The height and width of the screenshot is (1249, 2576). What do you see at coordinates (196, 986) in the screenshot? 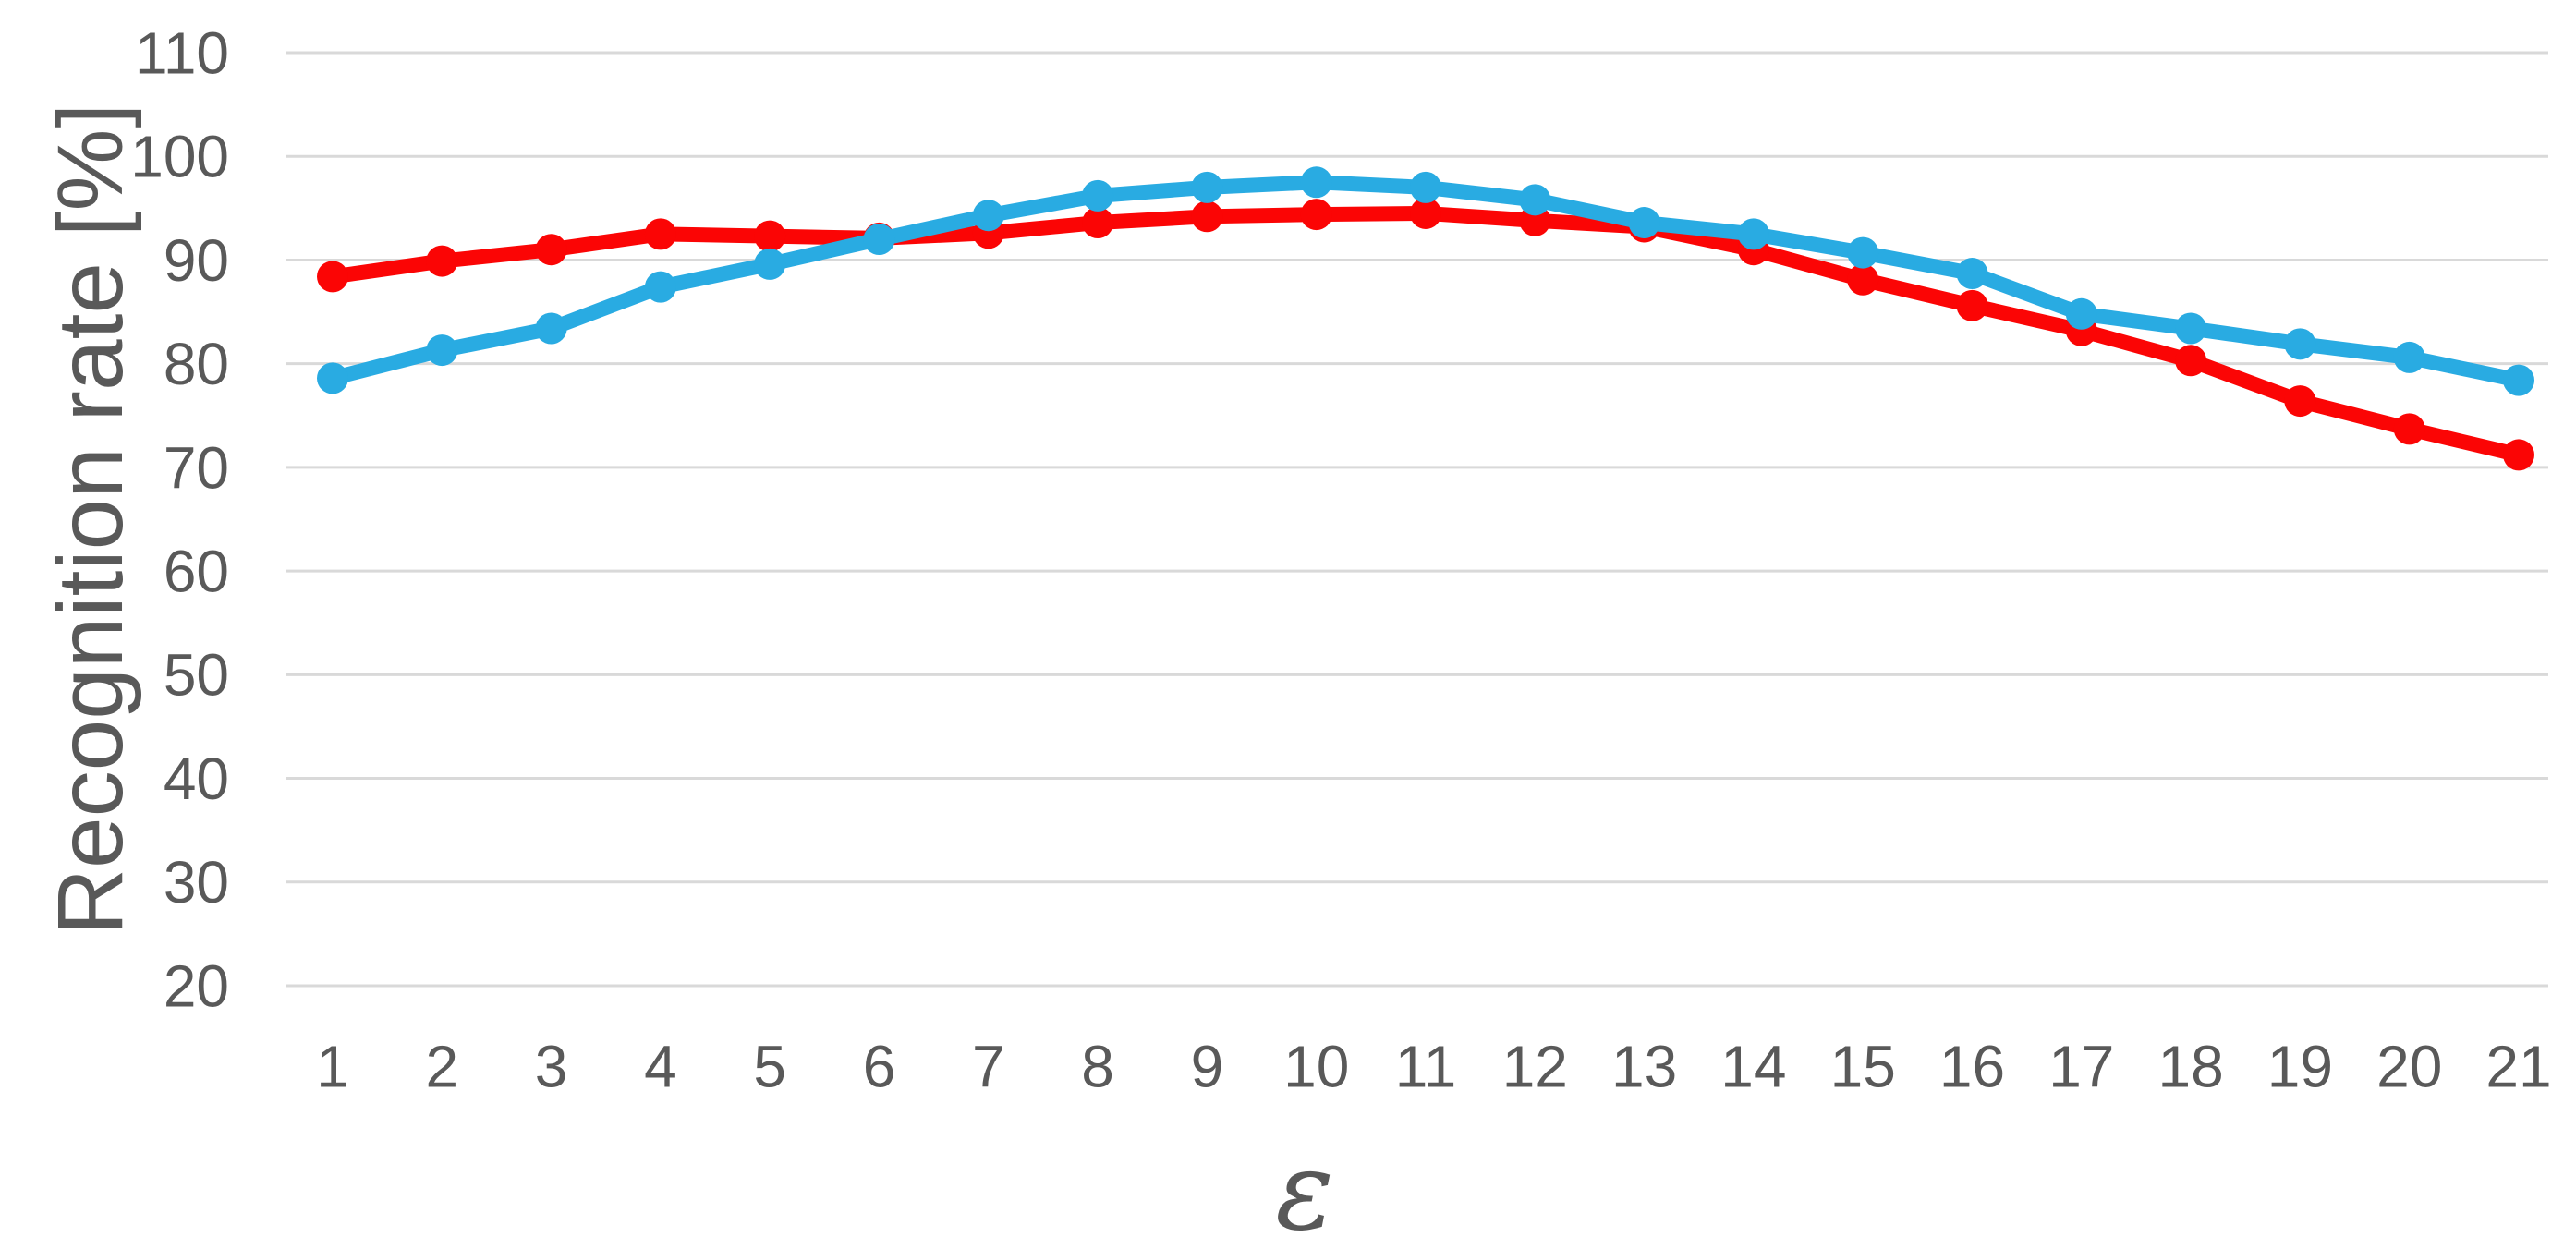
I see `y-tick-label-20: 20` at bounding box center [196, 986].